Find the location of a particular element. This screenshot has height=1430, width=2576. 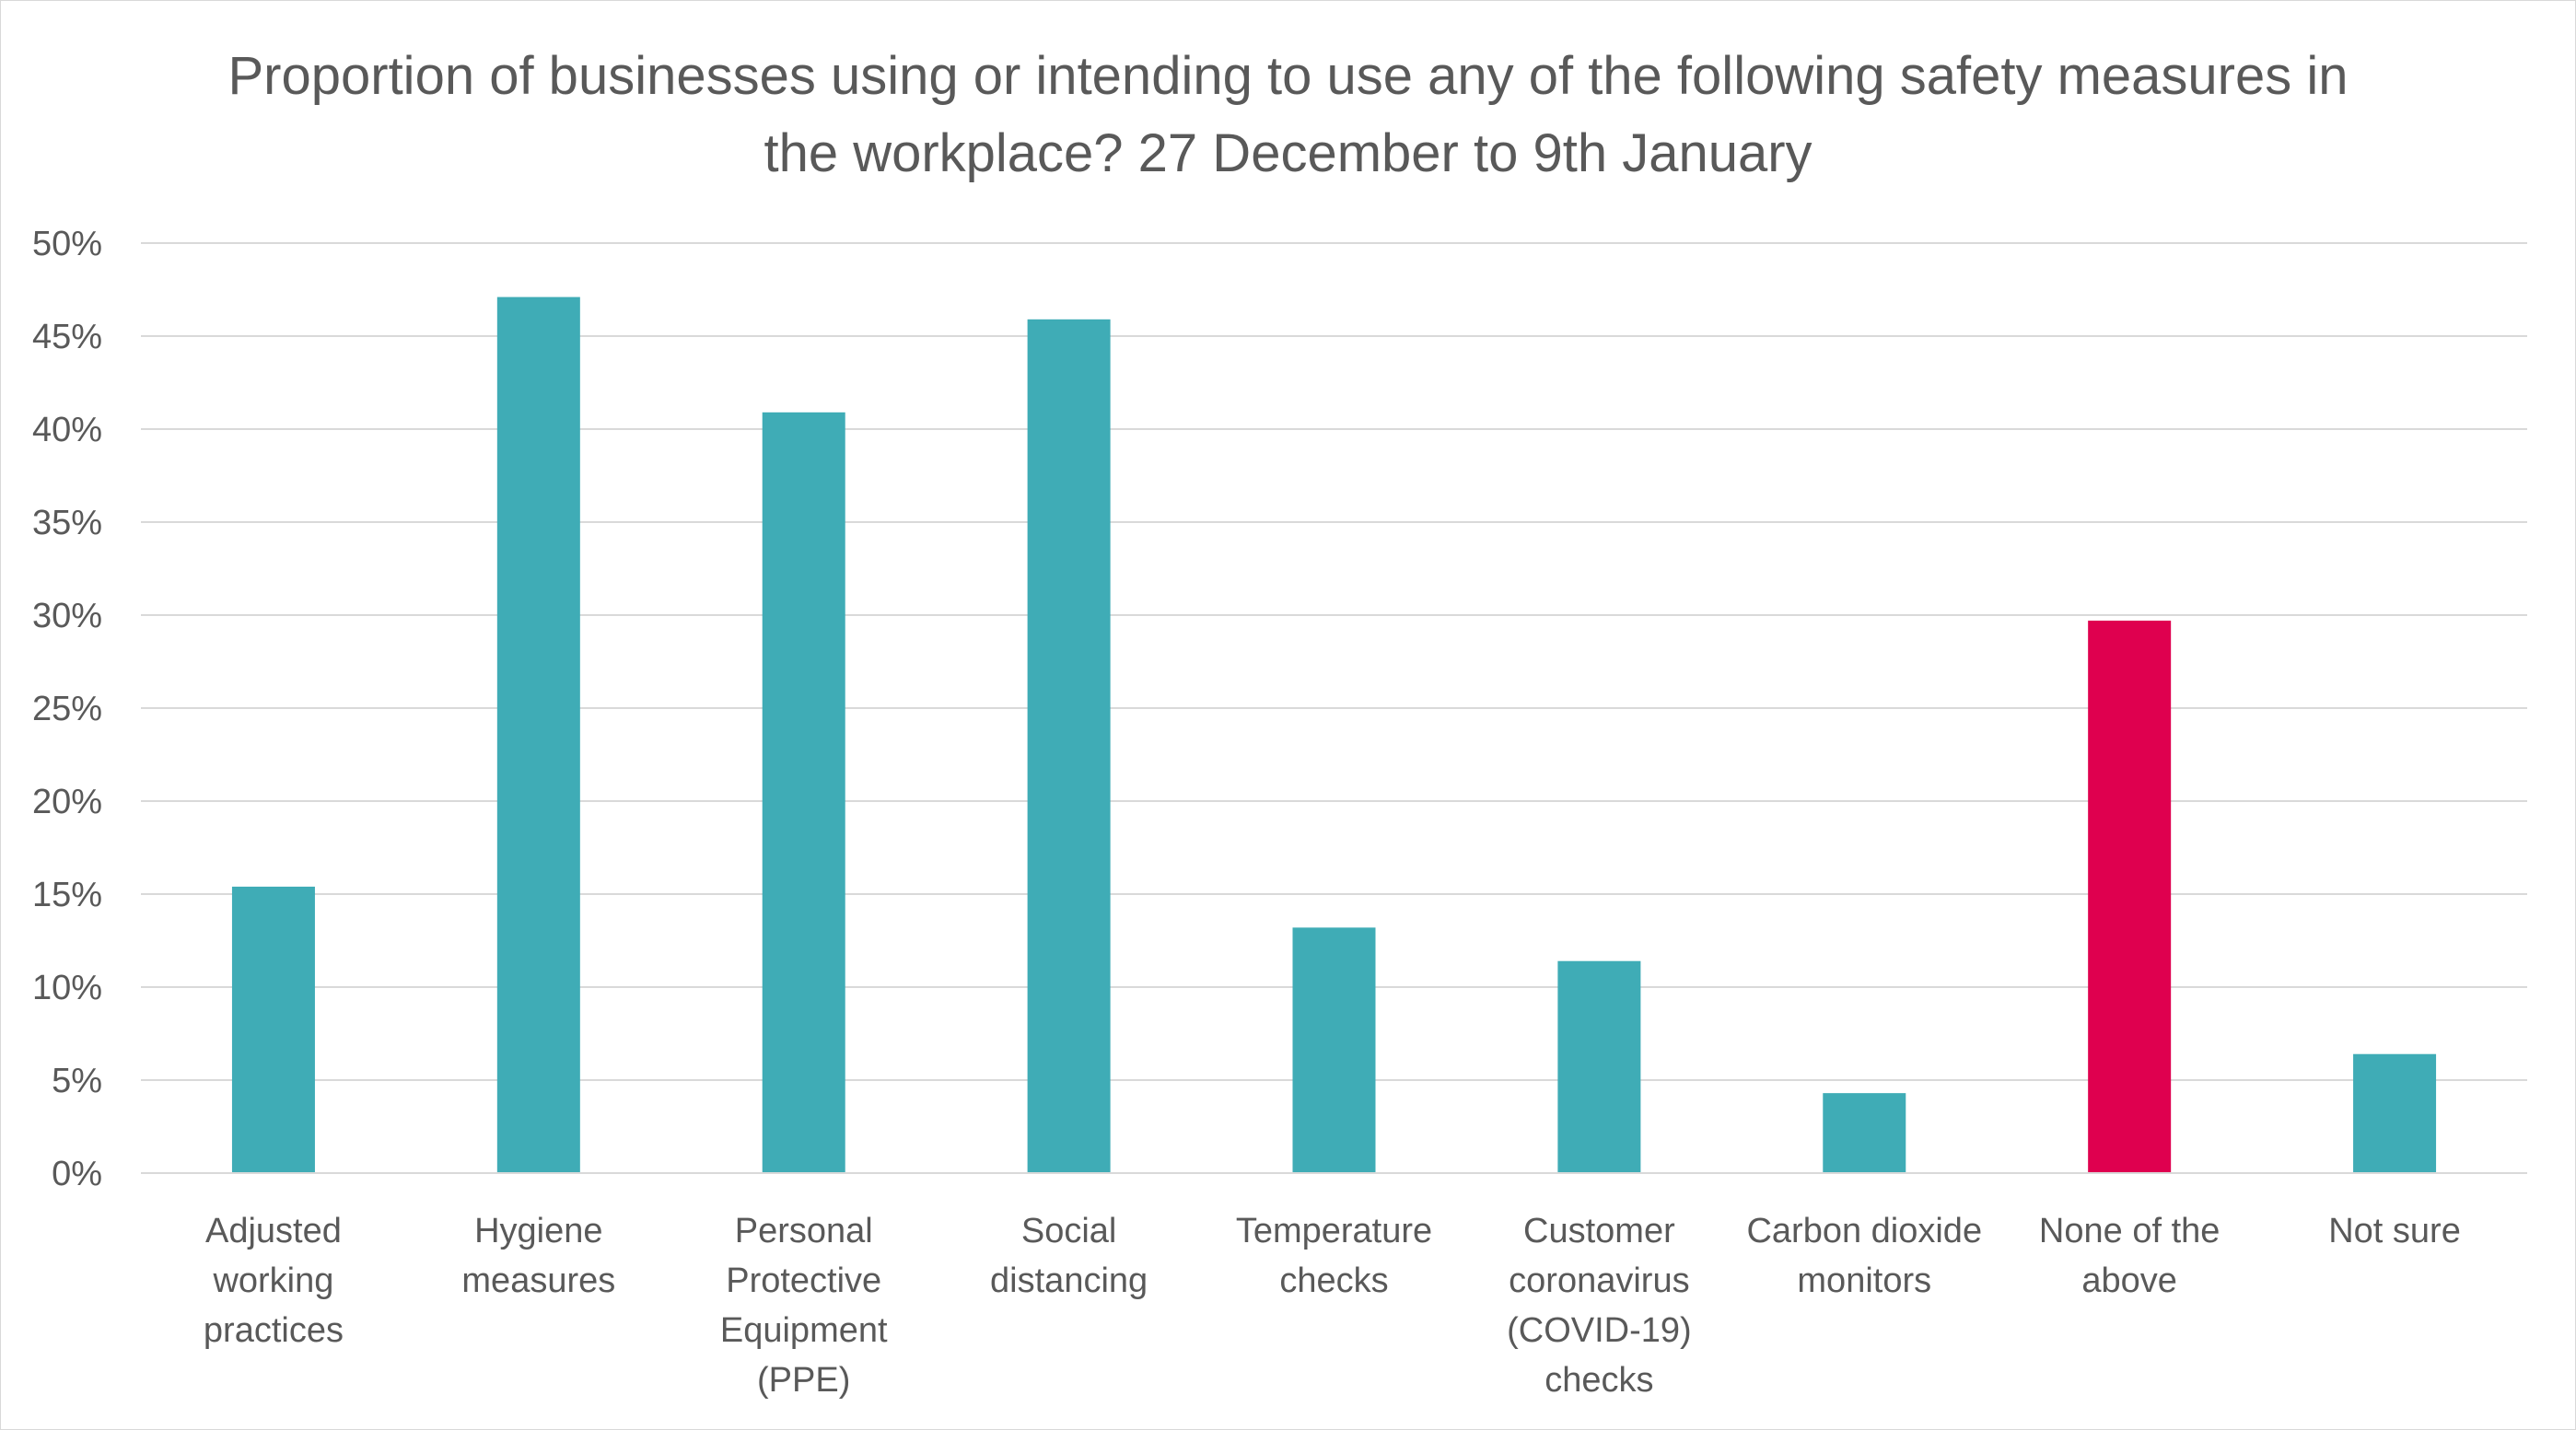

x-tick-label: Not sure is located at coordinates (2394, 1231).